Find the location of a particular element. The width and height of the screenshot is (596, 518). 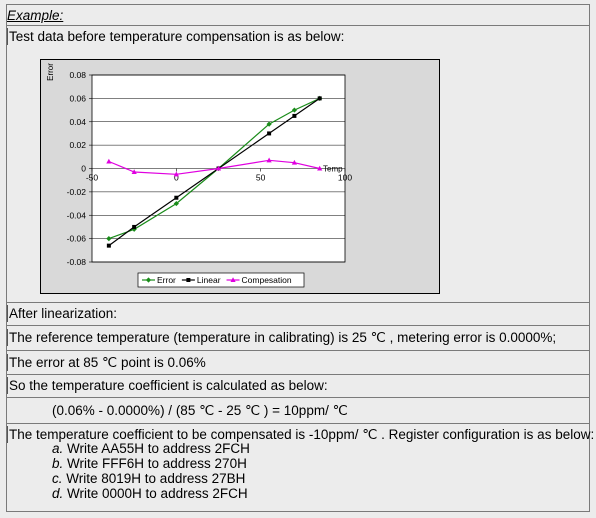

legend-label-compesation: Compesation is located at coordinates (267, 280).